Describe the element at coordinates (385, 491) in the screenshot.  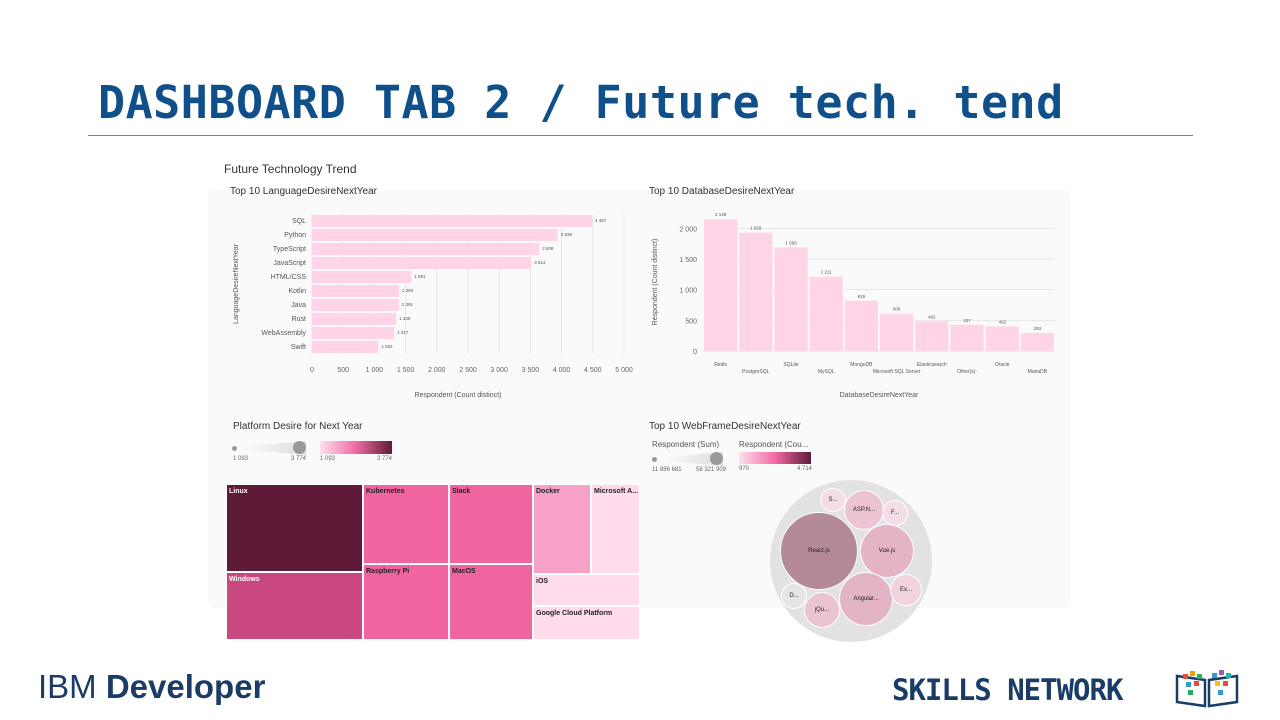
I see `treemap-label: Kubernetes` at that location.